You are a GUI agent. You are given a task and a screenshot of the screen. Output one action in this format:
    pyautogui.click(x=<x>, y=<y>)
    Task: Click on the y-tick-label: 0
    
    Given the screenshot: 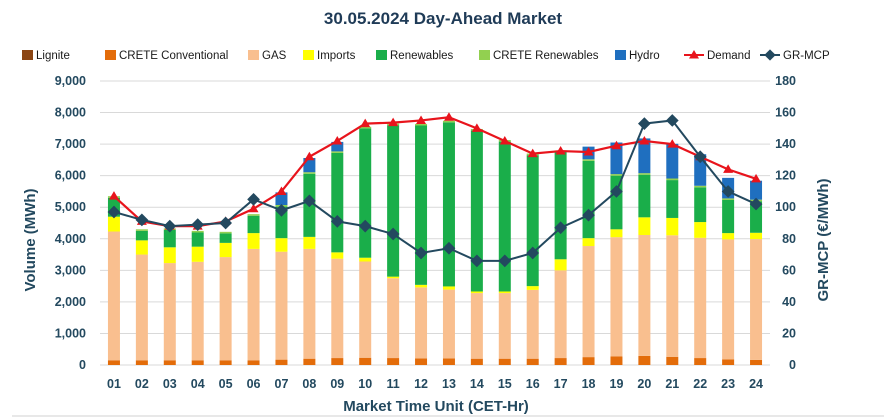 What is the action you would take?
    pyautogui.click(x=82, y=365)
    